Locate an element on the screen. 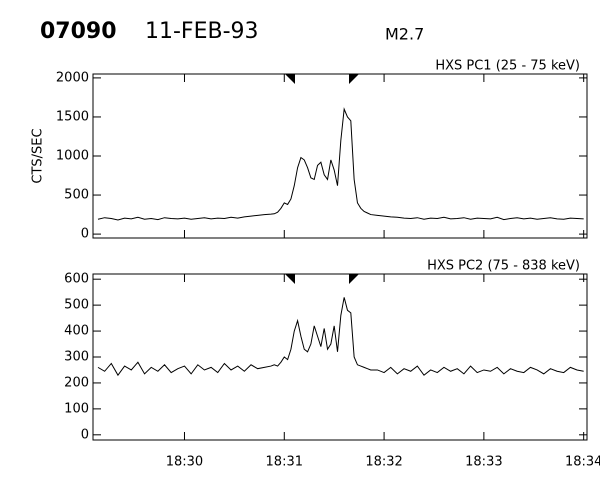 The image size is (600, 480). y-tick-label: 100 is located at coordinates (76, 408).